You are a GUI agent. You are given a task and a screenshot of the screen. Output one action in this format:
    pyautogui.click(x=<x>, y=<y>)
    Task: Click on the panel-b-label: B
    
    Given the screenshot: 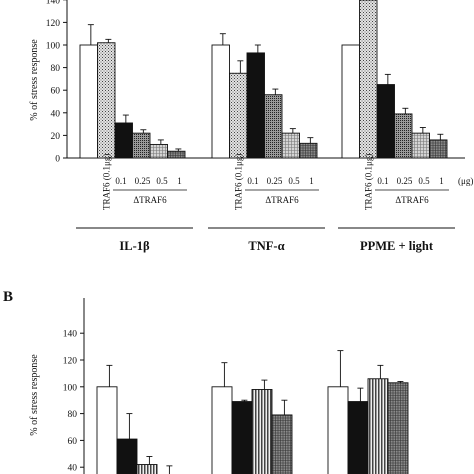 What is the action you would take?
    pyautogui.click(x=8, y=297)
    